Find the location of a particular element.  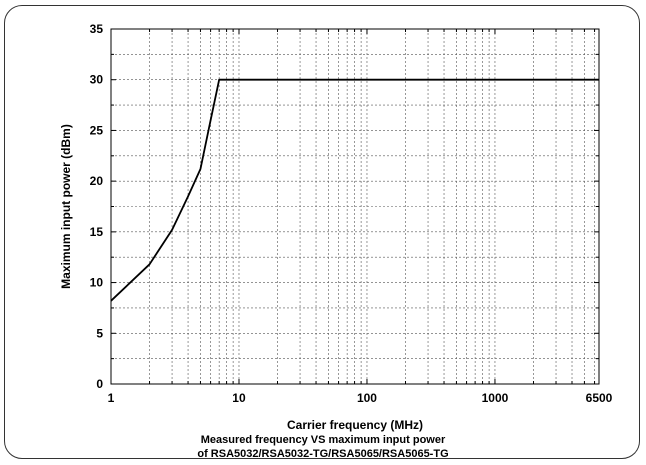

y-tick-label: 15 is located at coordinates (97, 232).